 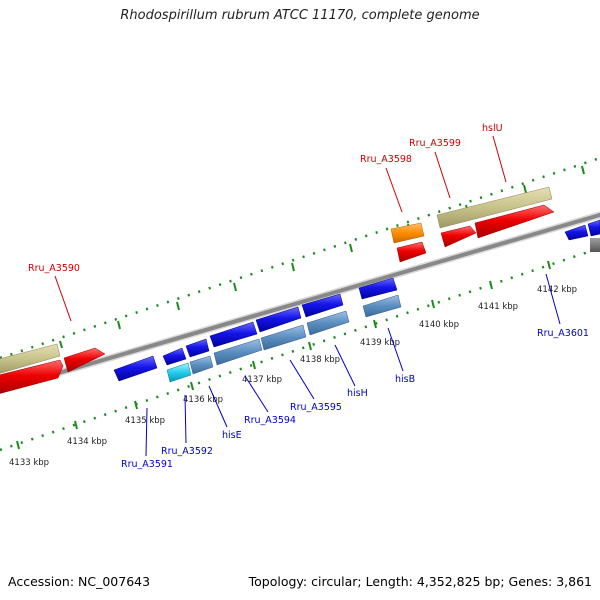 I want to click on tick-label-4138: 4138 kbp, so click(x=320, y=360).